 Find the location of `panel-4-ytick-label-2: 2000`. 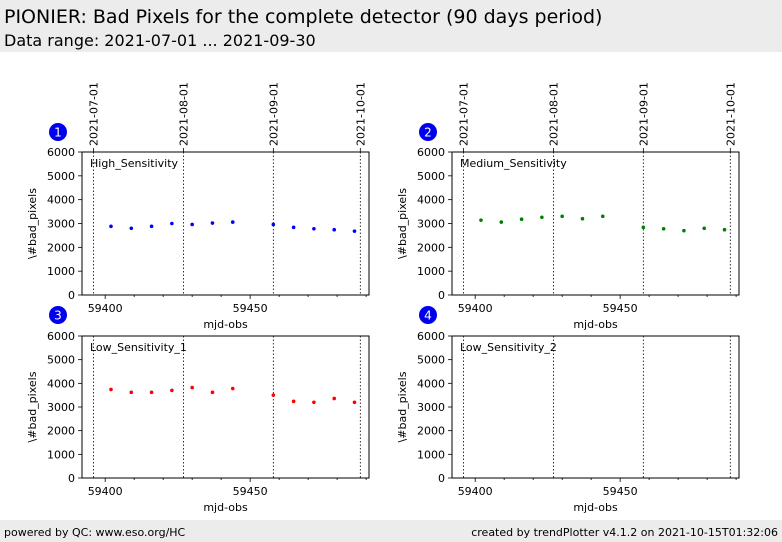

panel-4-ytick-label-2: 2000 is located at coordinates (431, 431).